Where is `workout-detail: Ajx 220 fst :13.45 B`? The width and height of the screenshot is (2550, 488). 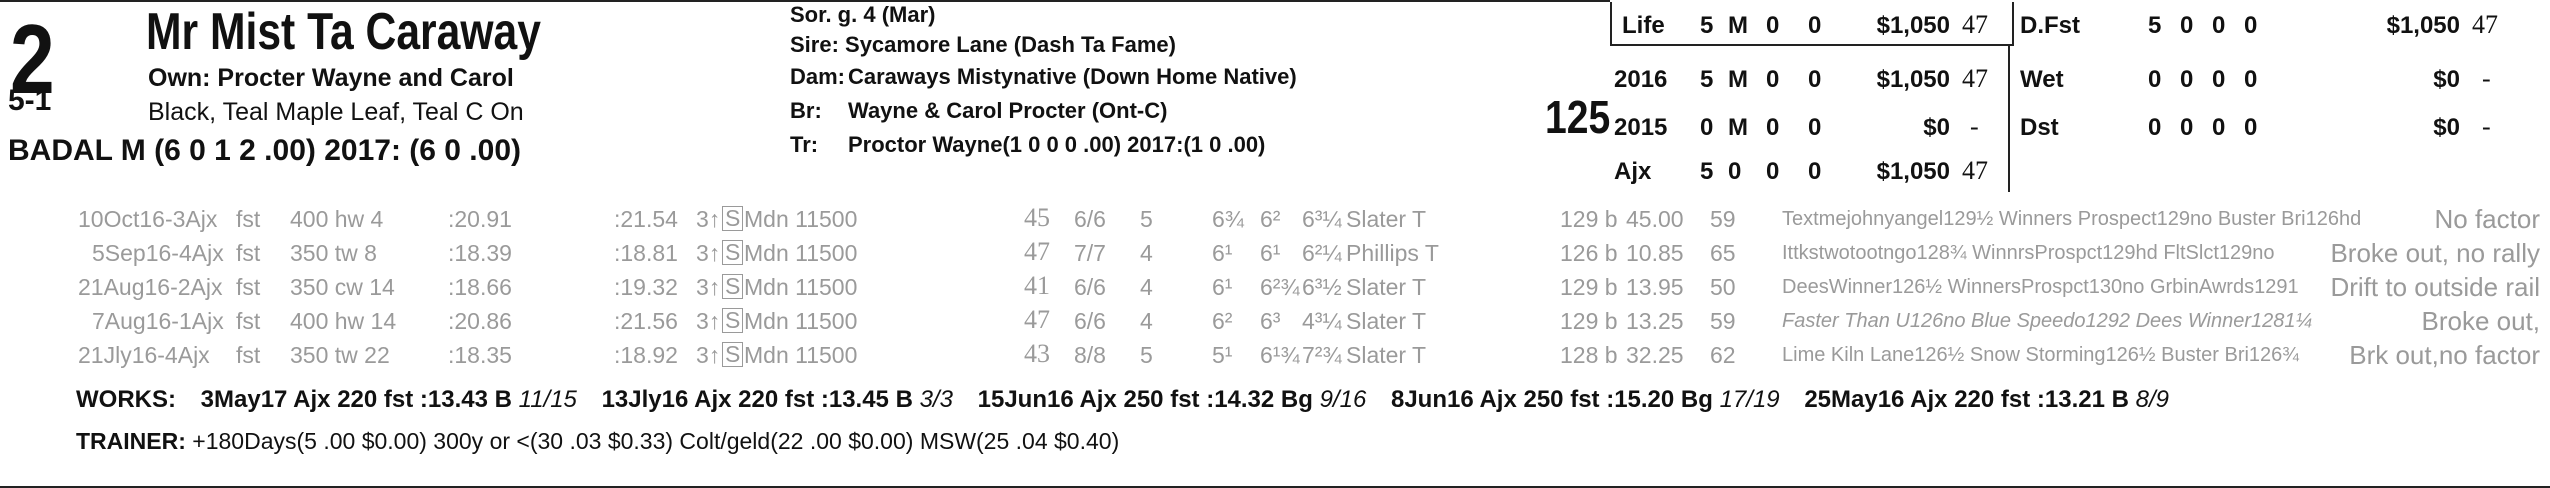 workout-detail: Ajx 220 fst :13.45 B is located at coordinates (803, 399).